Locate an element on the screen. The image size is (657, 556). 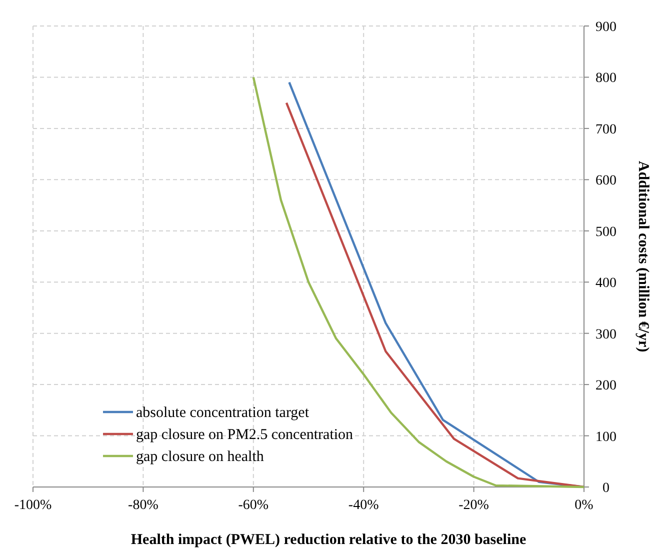
y-tick-label: 500 is located at coordinates (606, 232).